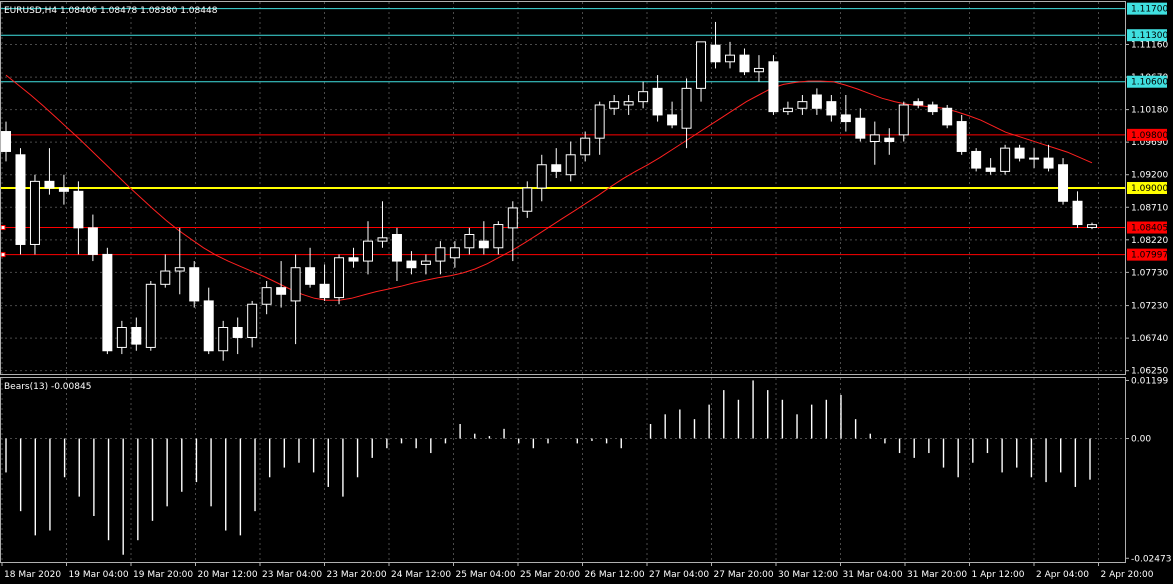 The image size is (1173, 584). Describe the element at coordinates (1149, 307) in the screenshot. I see `y-tick-label: 1.07230` at that location.